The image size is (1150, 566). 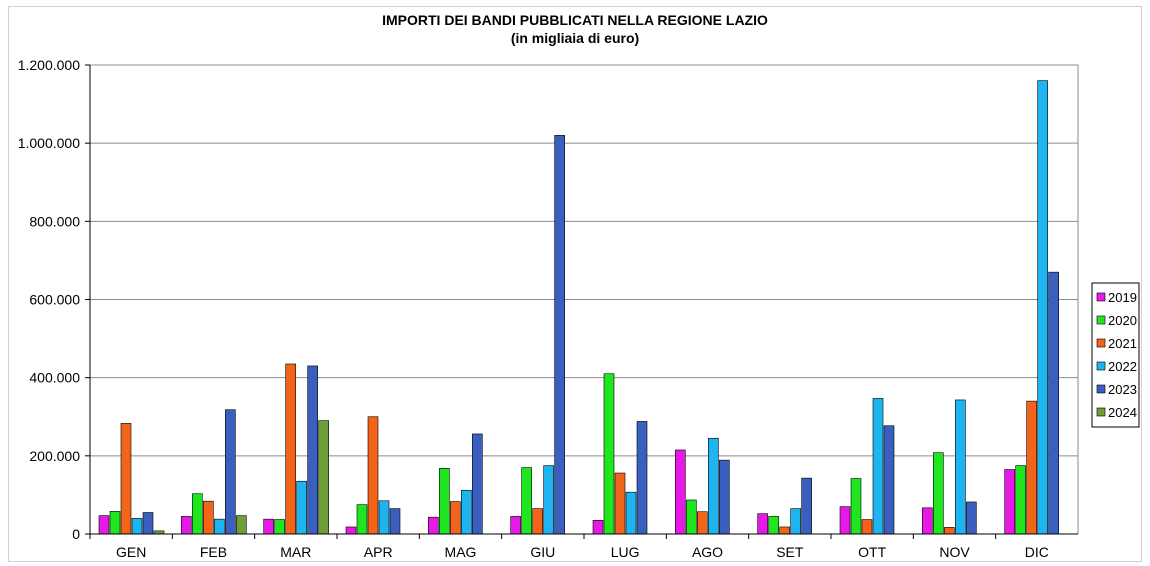 I want to click on legend: 2019 2020 2021 2022 2023 2024, so click(x=1115, y=355).